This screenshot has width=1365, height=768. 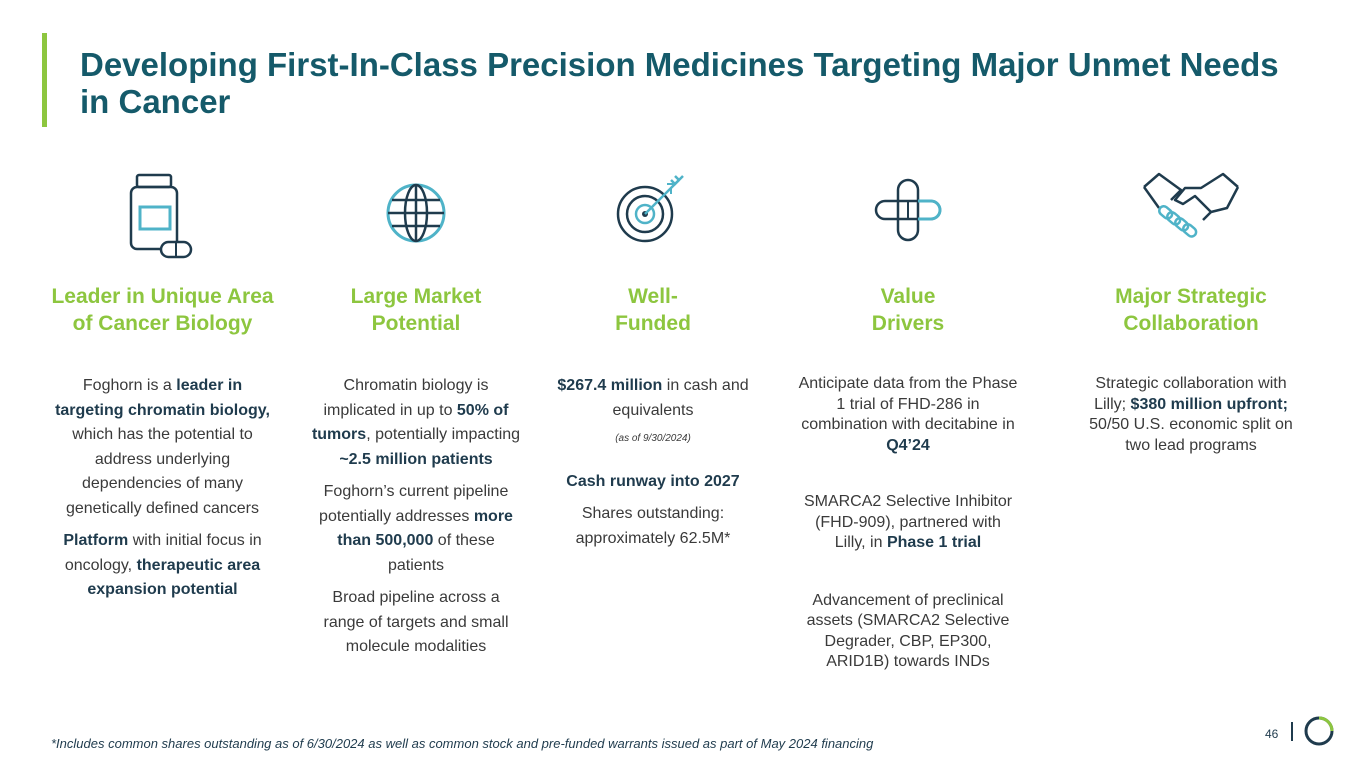 What do you see at coordinates (416, 213) in the screenshot?
I see `globe-icon` at bounding box center [416, 213].